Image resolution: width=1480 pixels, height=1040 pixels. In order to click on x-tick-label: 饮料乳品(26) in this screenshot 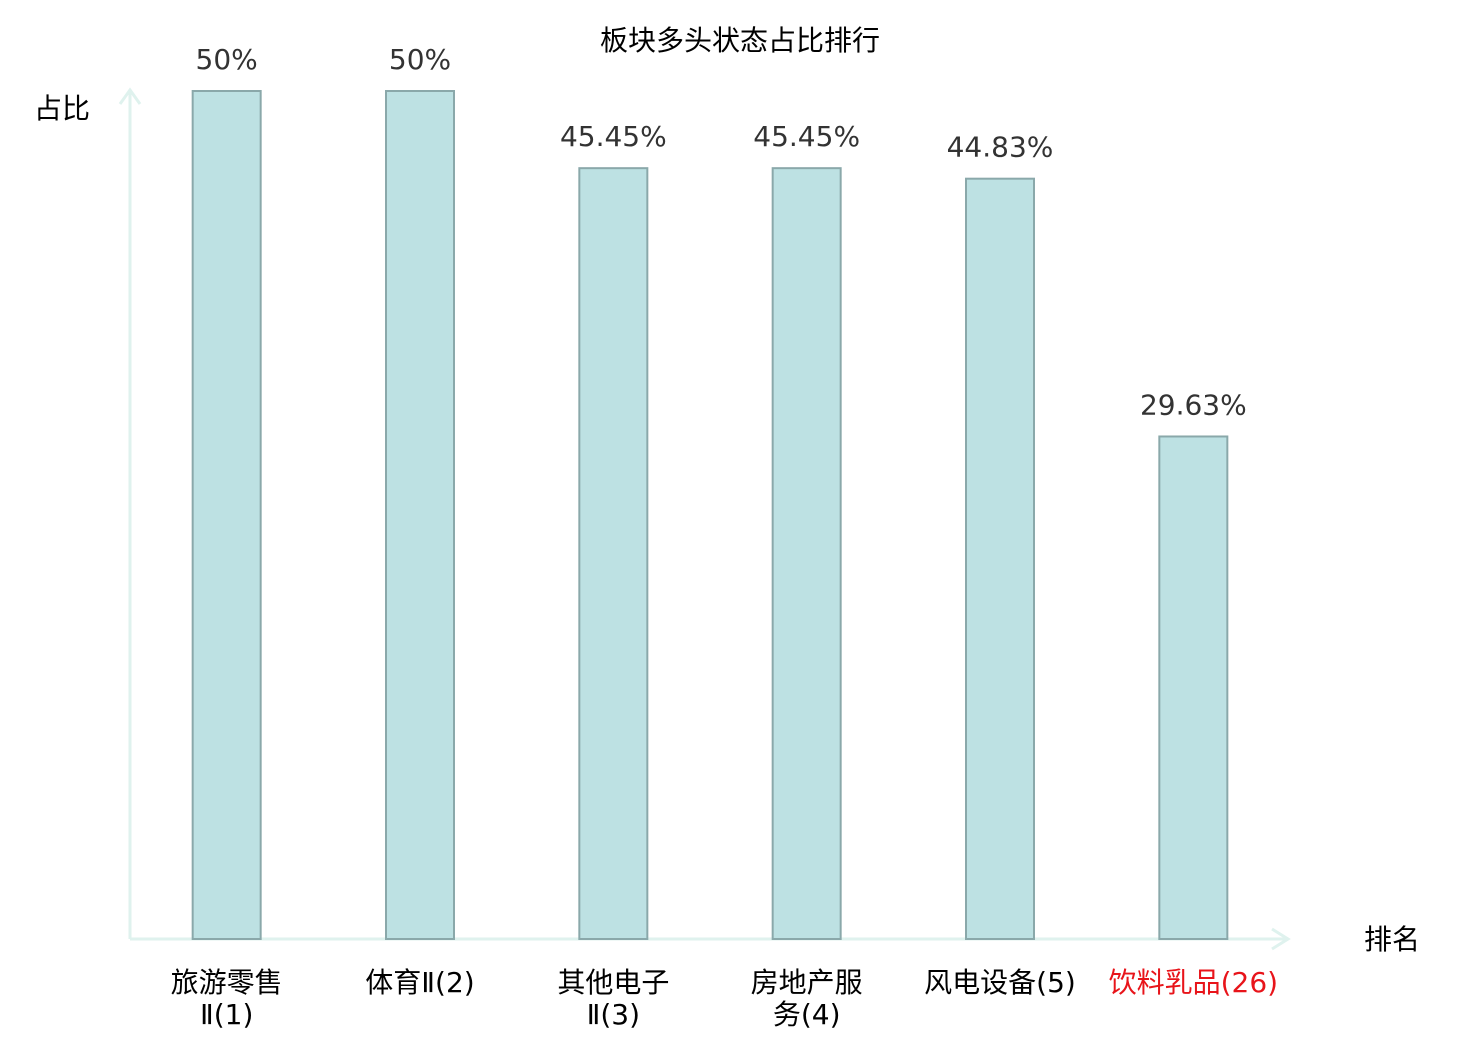, I will do `click(1193, 982)`.